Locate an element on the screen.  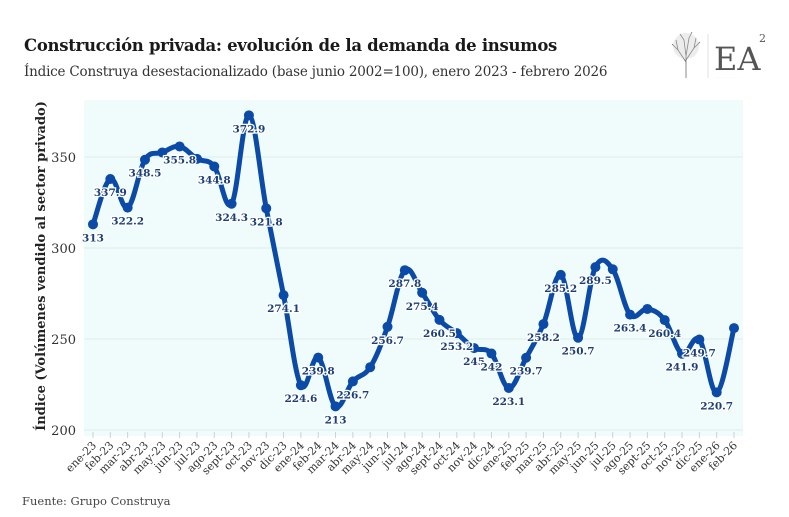
tree-icon is located at coordinates (686, 54).